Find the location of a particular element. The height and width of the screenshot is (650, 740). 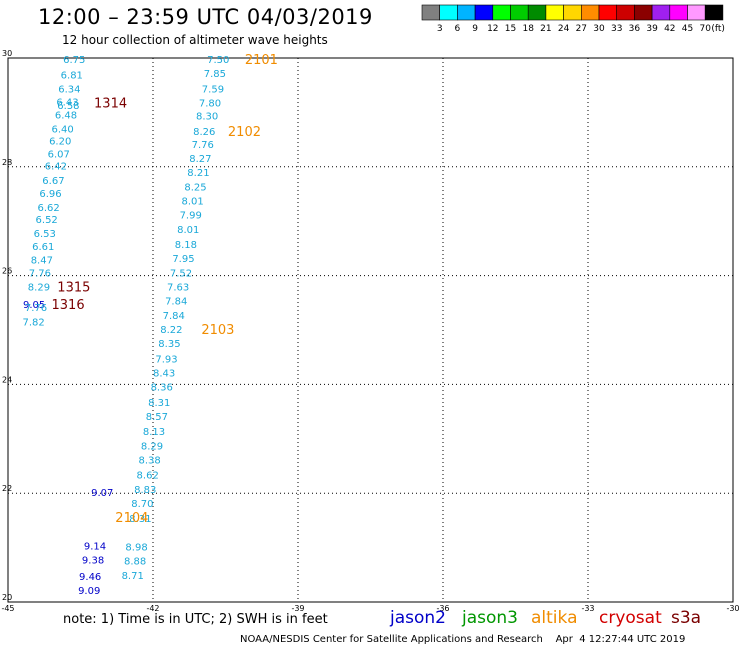

satellite-legend-item: jason2 is located at coordinates (418, 618).